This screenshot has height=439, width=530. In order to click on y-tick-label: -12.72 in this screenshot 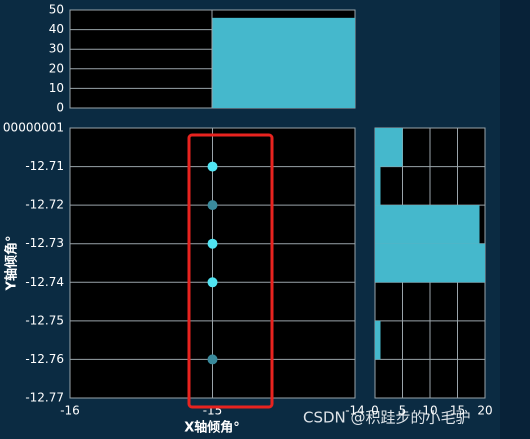, I will do `click(44, 205)`.